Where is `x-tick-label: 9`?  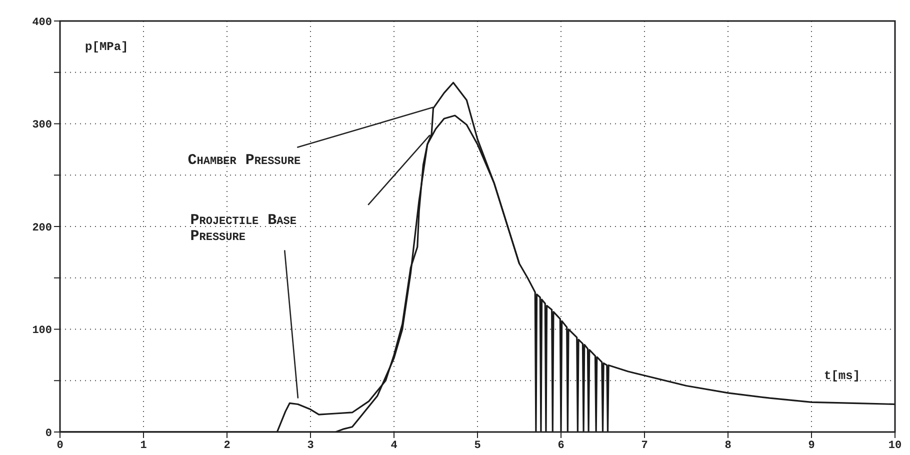
x-tick-label: 9 is located at coordinates (811, 446).